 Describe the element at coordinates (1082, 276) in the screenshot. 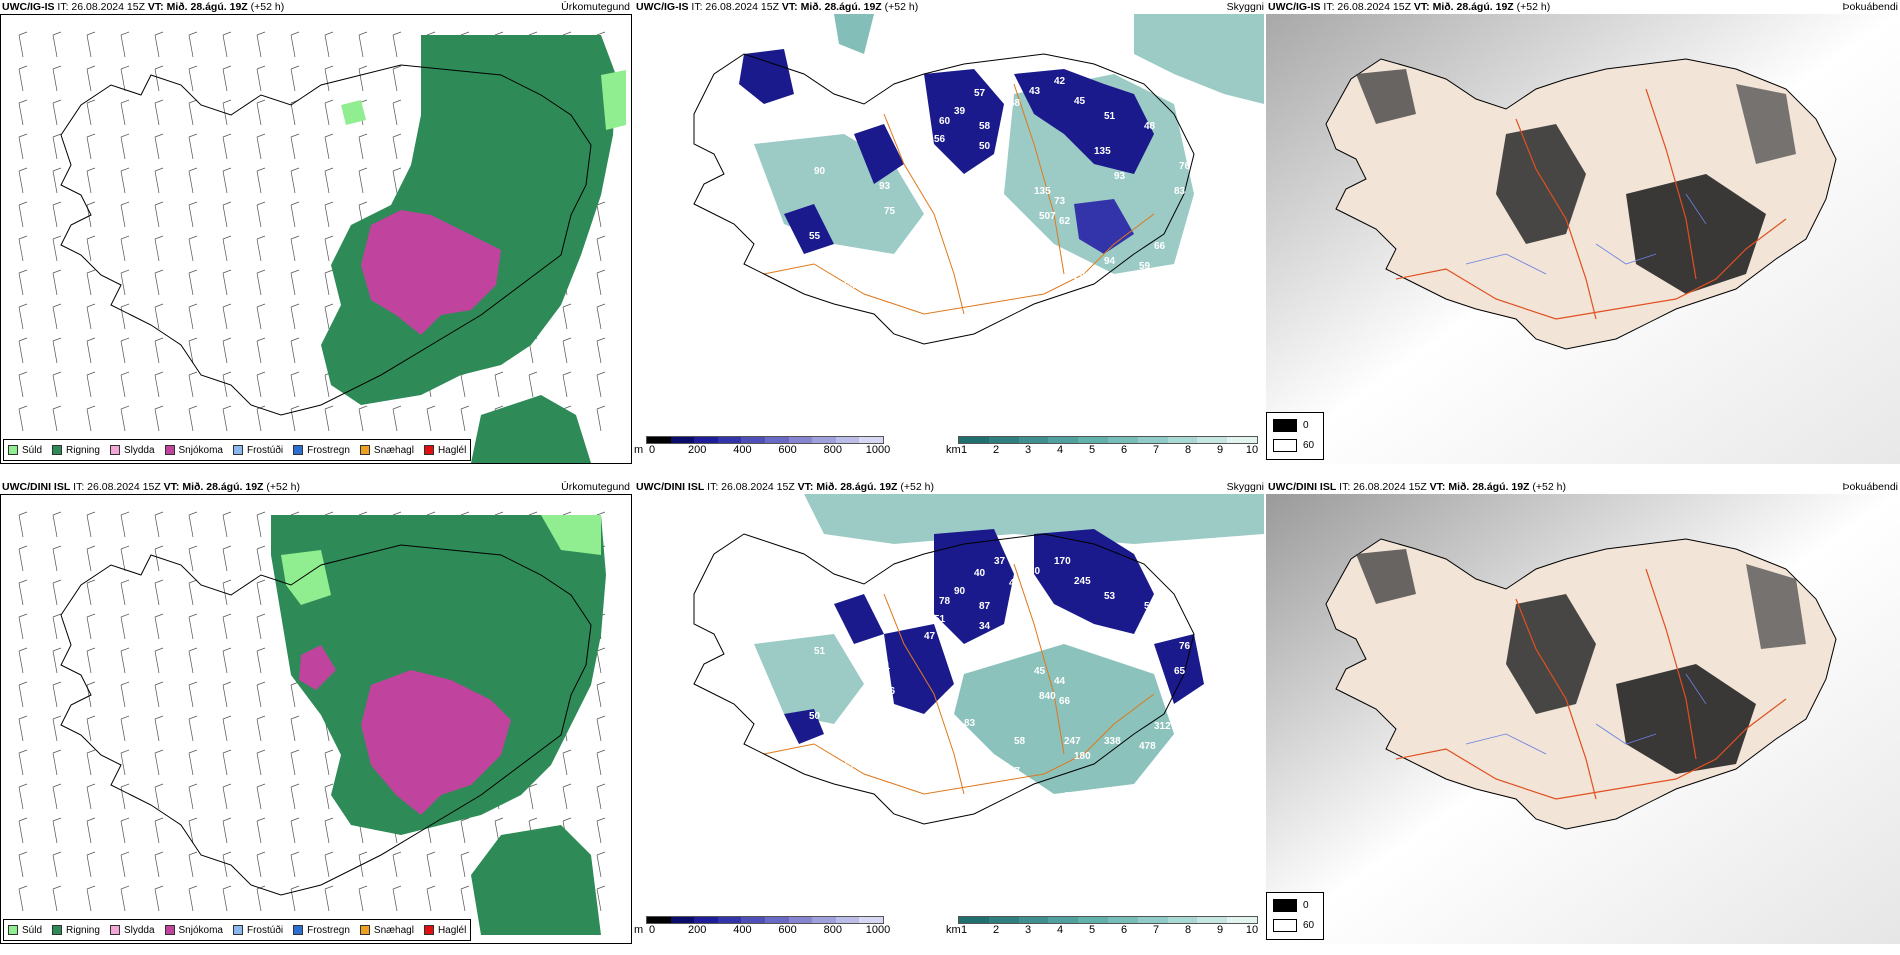

I see `ceiling-value-label: 295` at that location.